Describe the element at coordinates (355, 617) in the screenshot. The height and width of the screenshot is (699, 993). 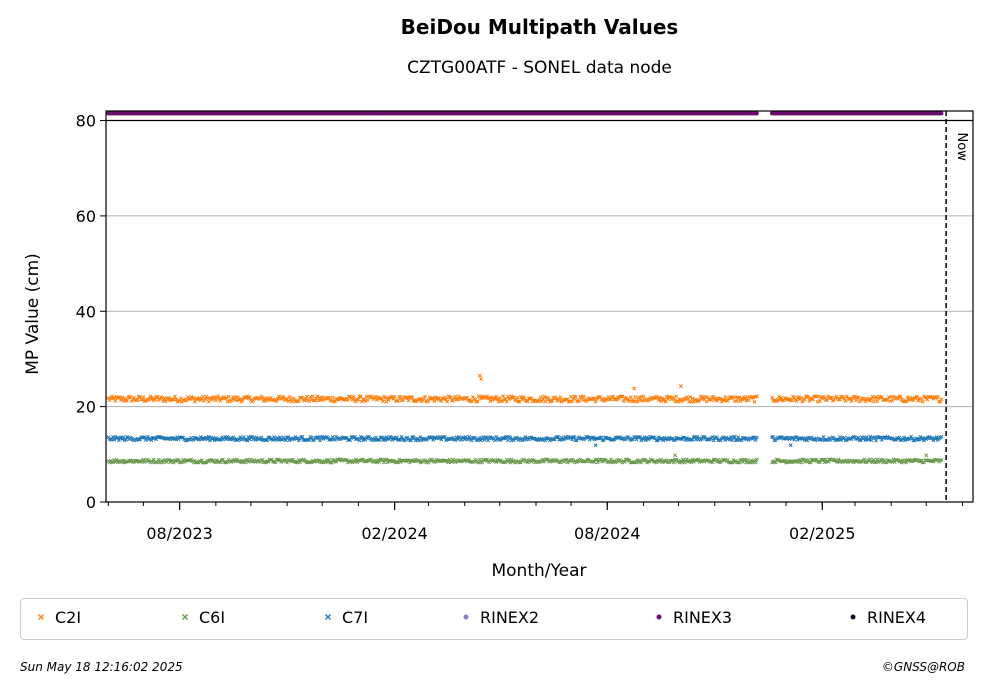
I see `legend-label: C7I` at that location.